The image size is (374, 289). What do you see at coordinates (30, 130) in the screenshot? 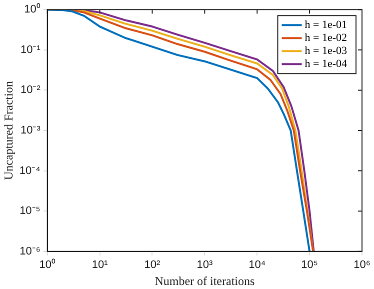
I see `y-tick-label: 10⁻³` at bounding box center [30, 130].